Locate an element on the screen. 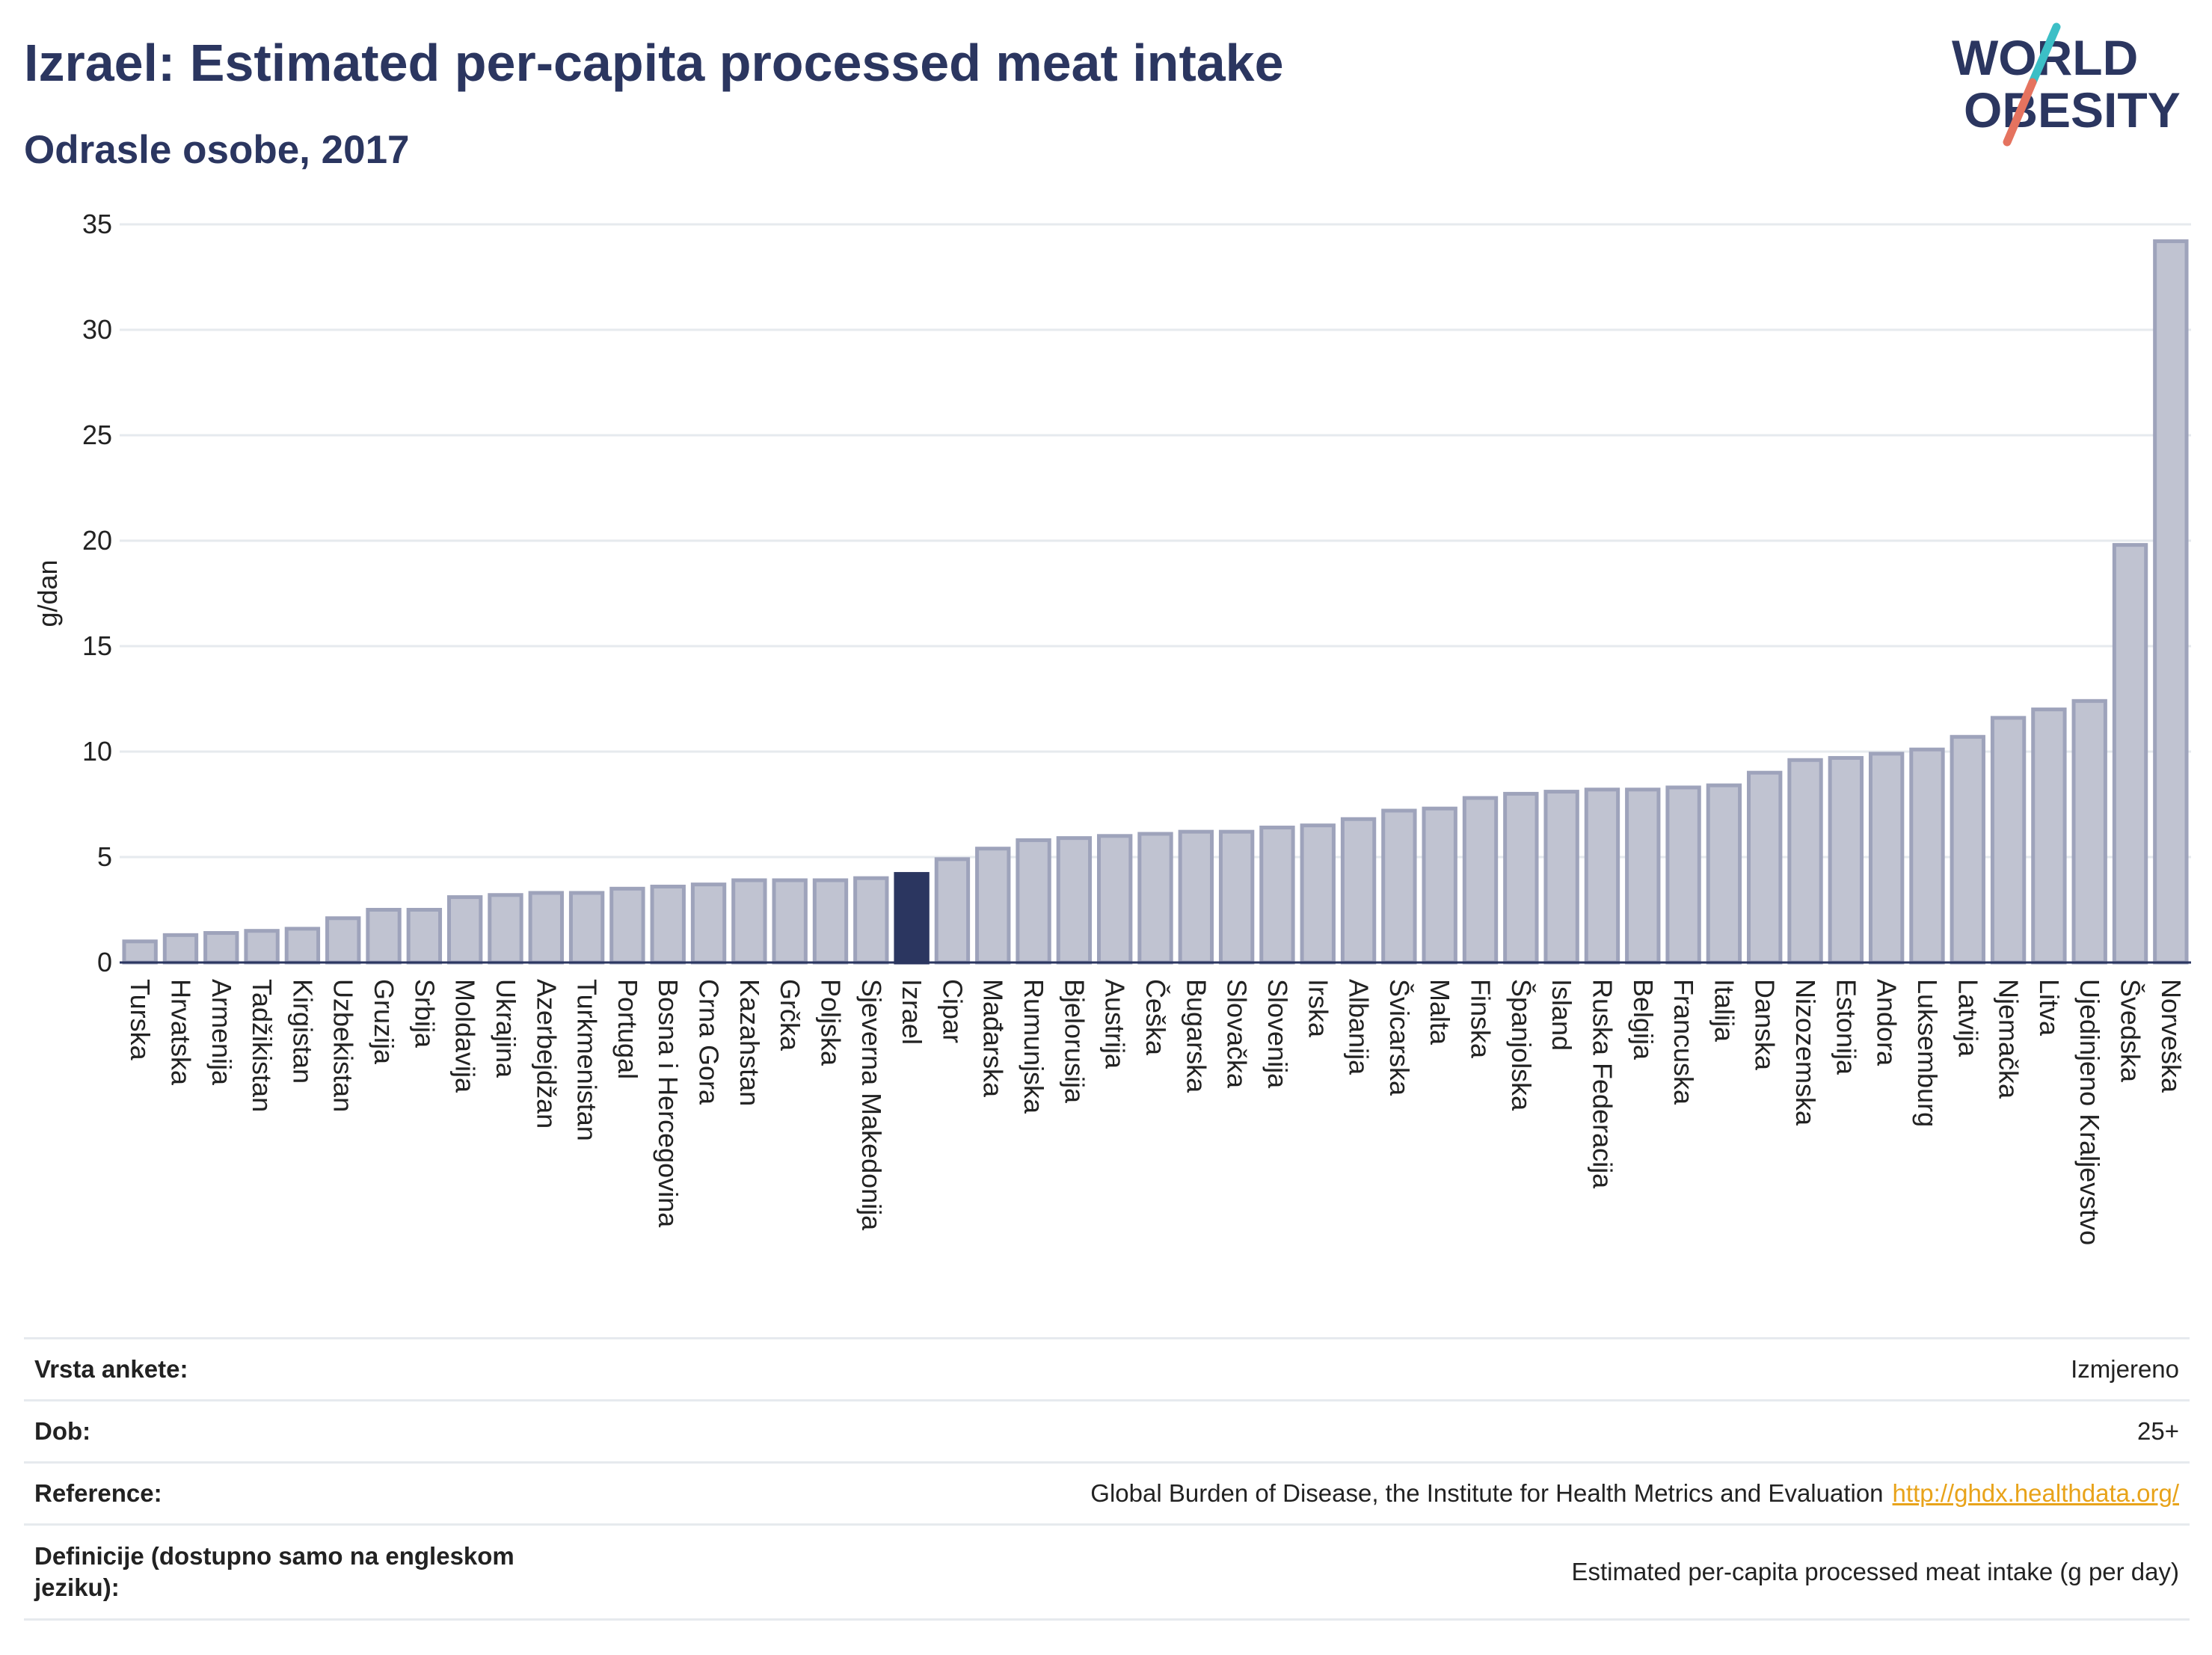 The image size is (2212, 1655). bar-bugarska is located at coordinates (1196, 897).